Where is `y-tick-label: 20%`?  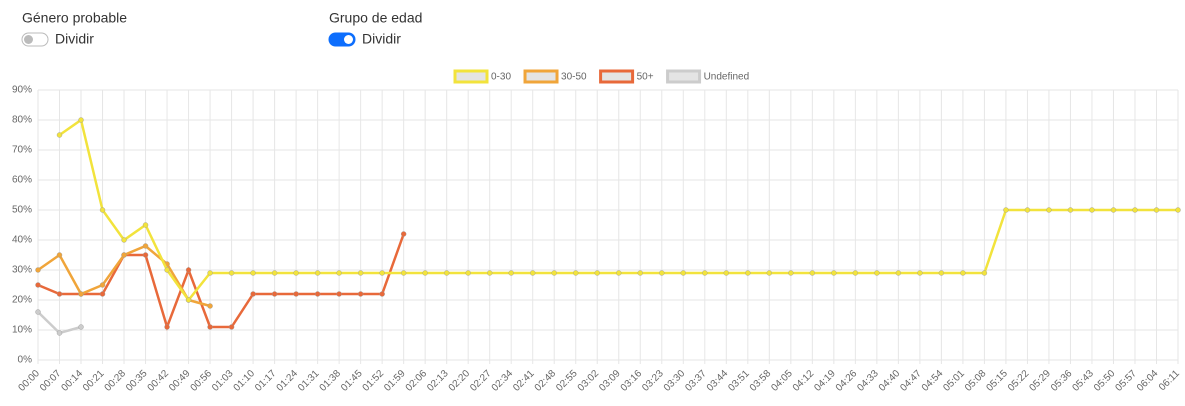 y-tick-label: 20% is located at coordinates (22, 300).